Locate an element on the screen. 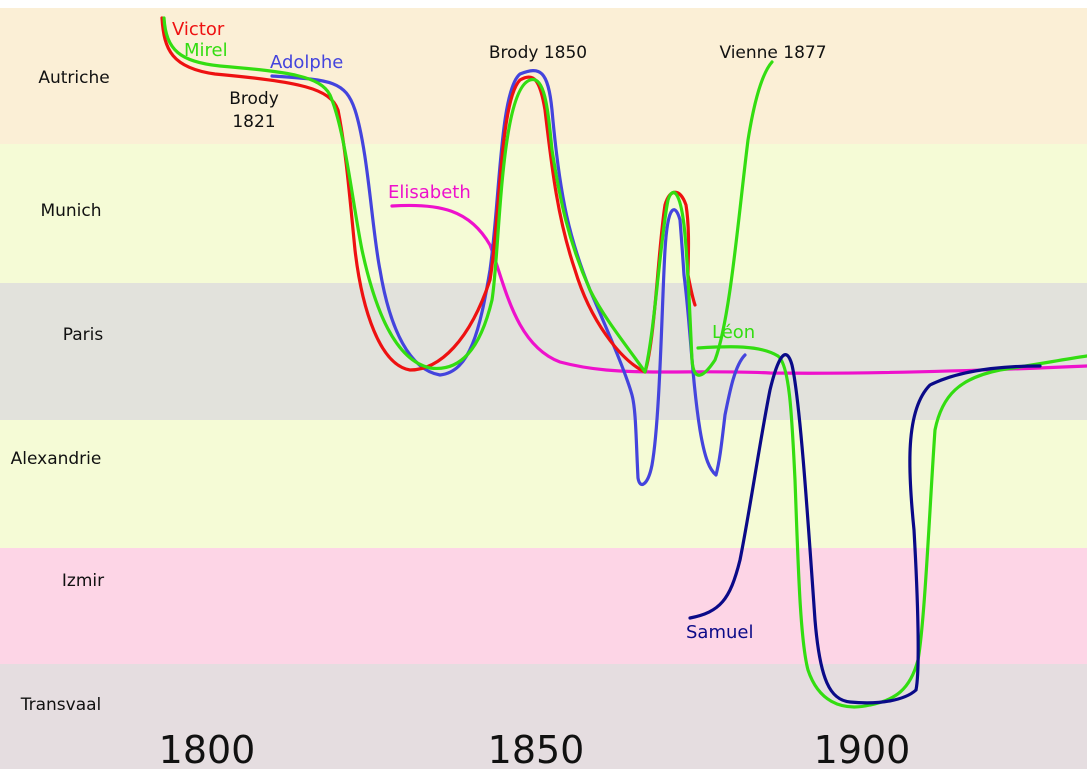  annotations: Brody 1821 Brody 1850 Vienne 1877 is located at coordinates (527, 87).